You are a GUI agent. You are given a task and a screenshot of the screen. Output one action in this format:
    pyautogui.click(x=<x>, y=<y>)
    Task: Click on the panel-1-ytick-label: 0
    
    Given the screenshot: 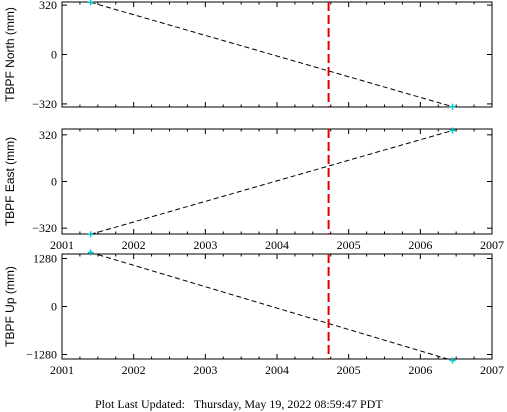 What is the action you would take?
    pyautogui.click(x=54, y=55)
    